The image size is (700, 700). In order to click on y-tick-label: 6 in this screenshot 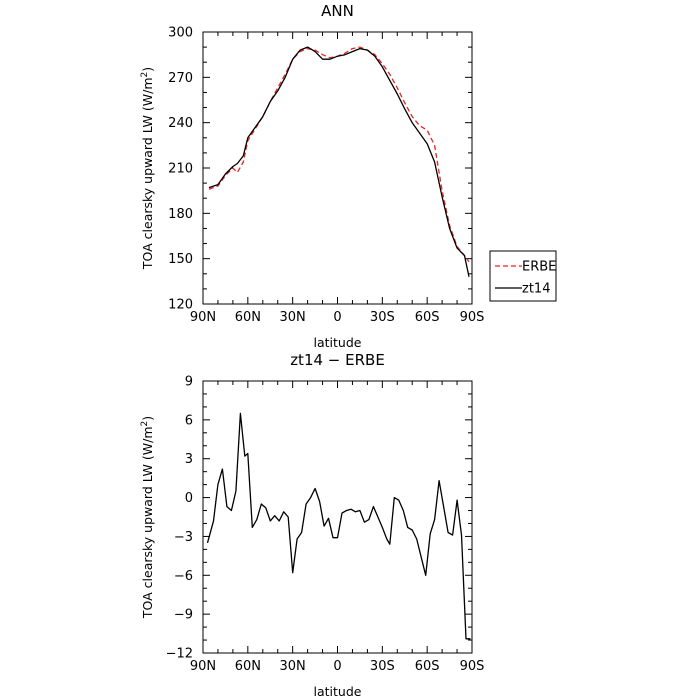, I will do `click(189, 420)`.